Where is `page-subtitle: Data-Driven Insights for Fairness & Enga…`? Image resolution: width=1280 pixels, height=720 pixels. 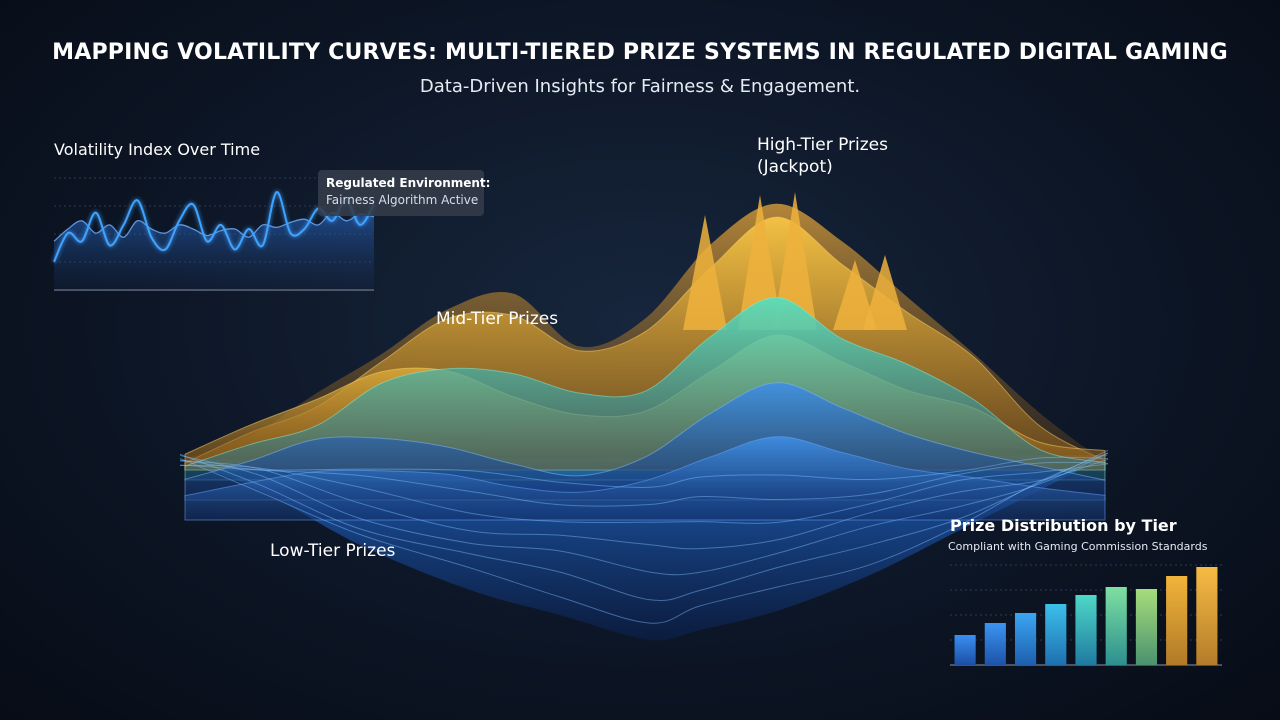
page-subtitle: Data-Driven Insights for Fairness & Enga… is located at coordinates (640, 86).